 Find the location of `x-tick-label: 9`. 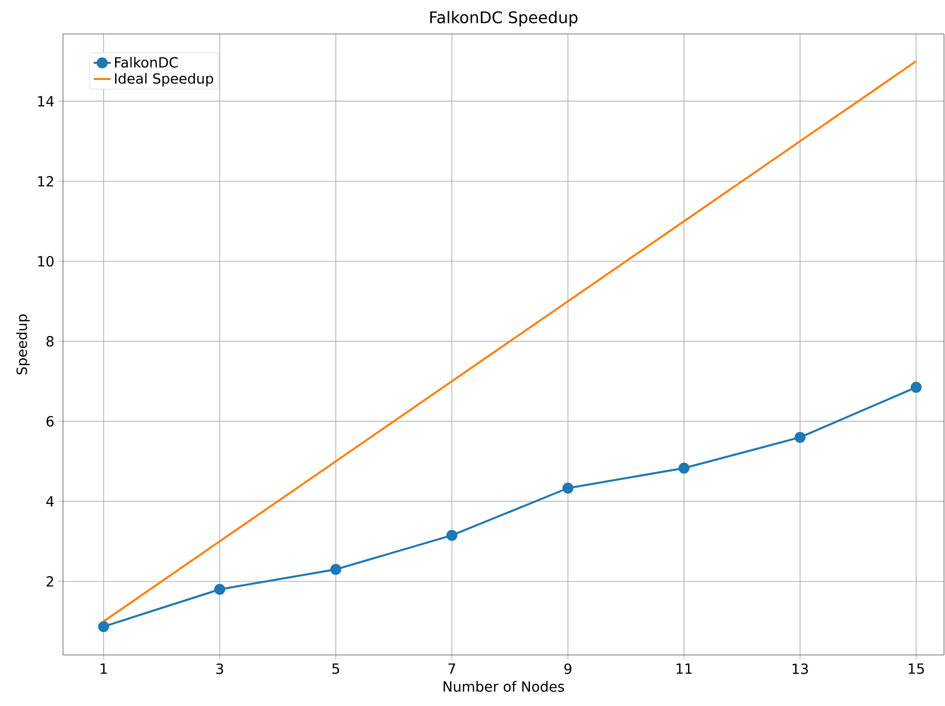

x-tick-label: 9 is located at coordinates (568, 669).